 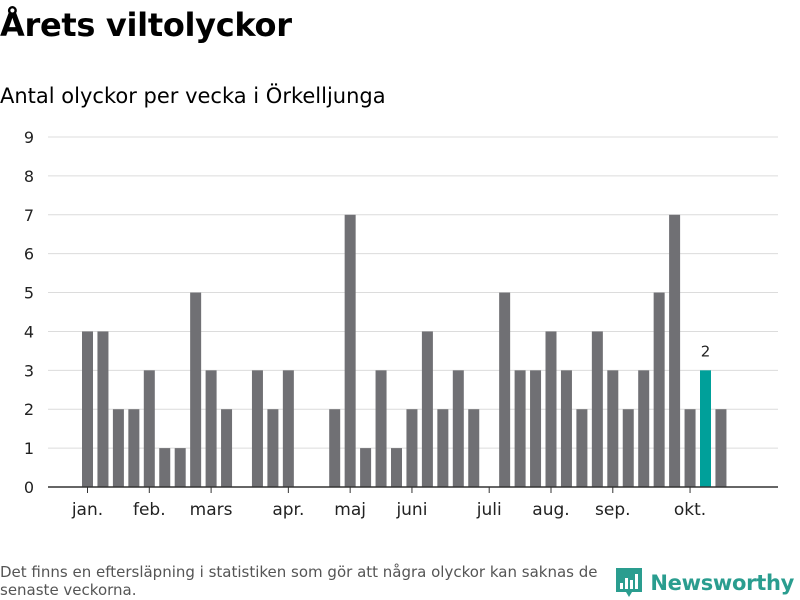 I want to click on y-tick-label: 1, so click(x=29, y=448).